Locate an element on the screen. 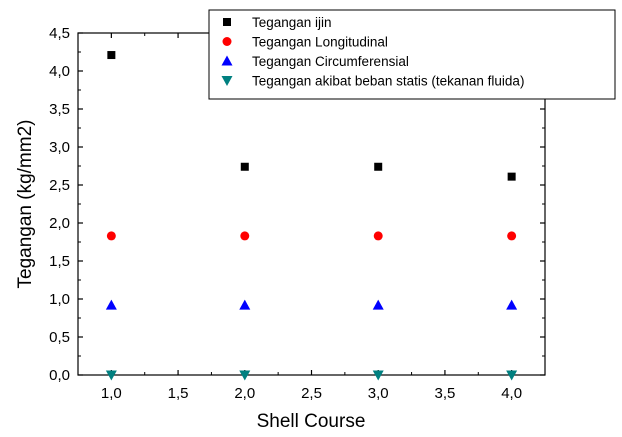  y-tick-label: 3,0 is located at coordinates (59, 147).